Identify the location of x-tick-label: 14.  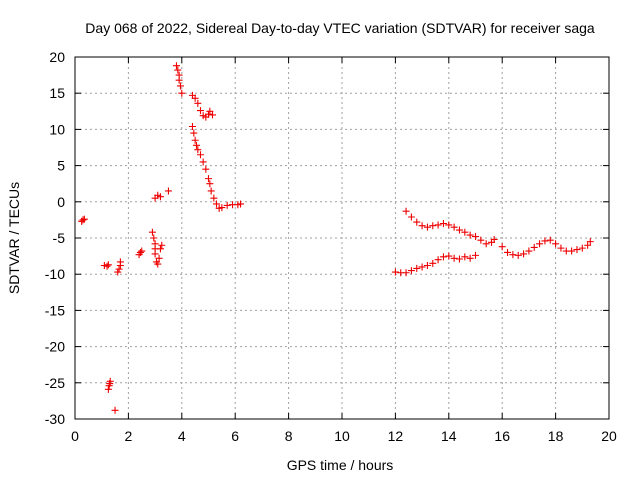
(449, 436).